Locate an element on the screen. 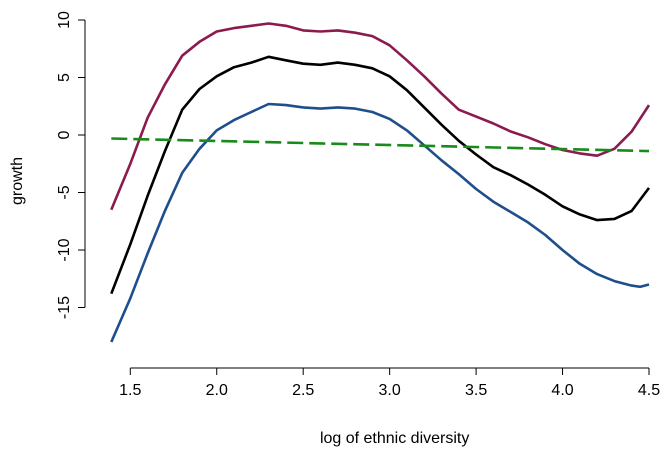 The image size is (671, 452). y-tick-label: 0 is located at coordinates (64, 134).